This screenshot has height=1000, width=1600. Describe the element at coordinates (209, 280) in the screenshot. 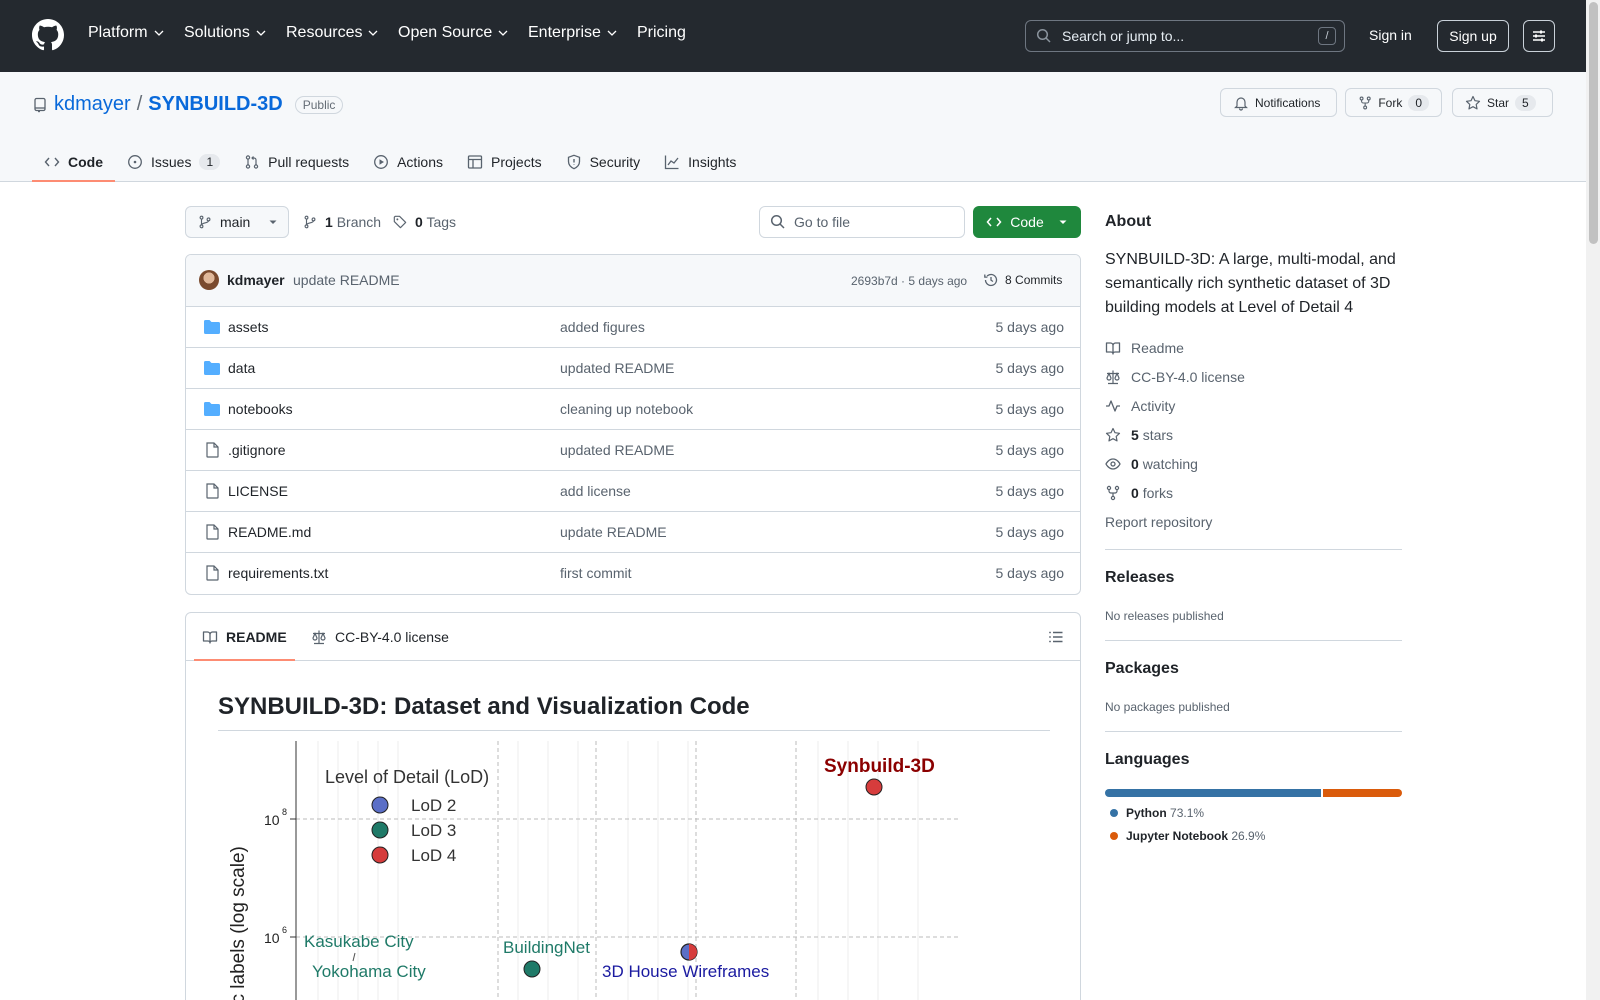

I see `avatar` at that location.